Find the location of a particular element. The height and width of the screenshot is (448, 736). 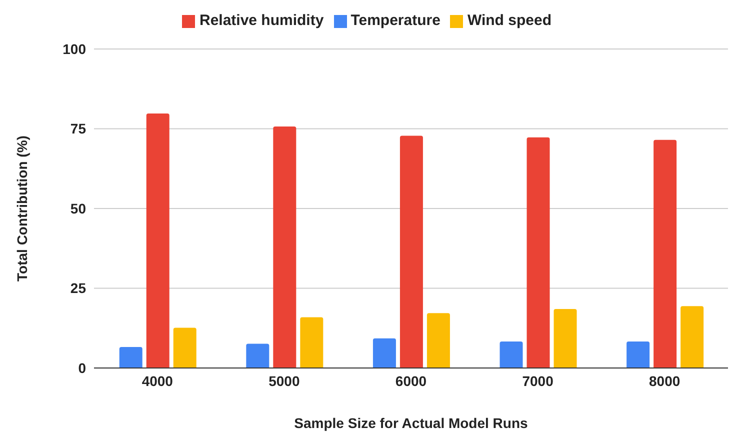

y-tick-label: 100 is located at coordinates (74, 48).